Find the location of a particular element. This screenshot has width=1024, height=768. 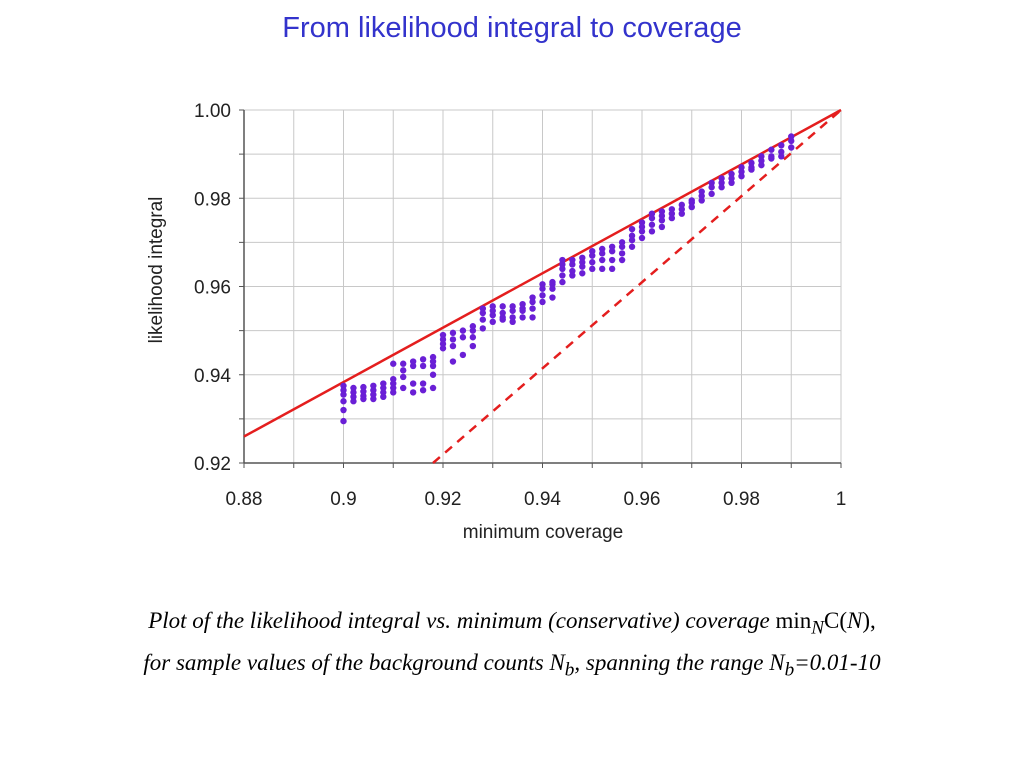

x-tick-label: 0.94 is located at coordinates (542, 499).